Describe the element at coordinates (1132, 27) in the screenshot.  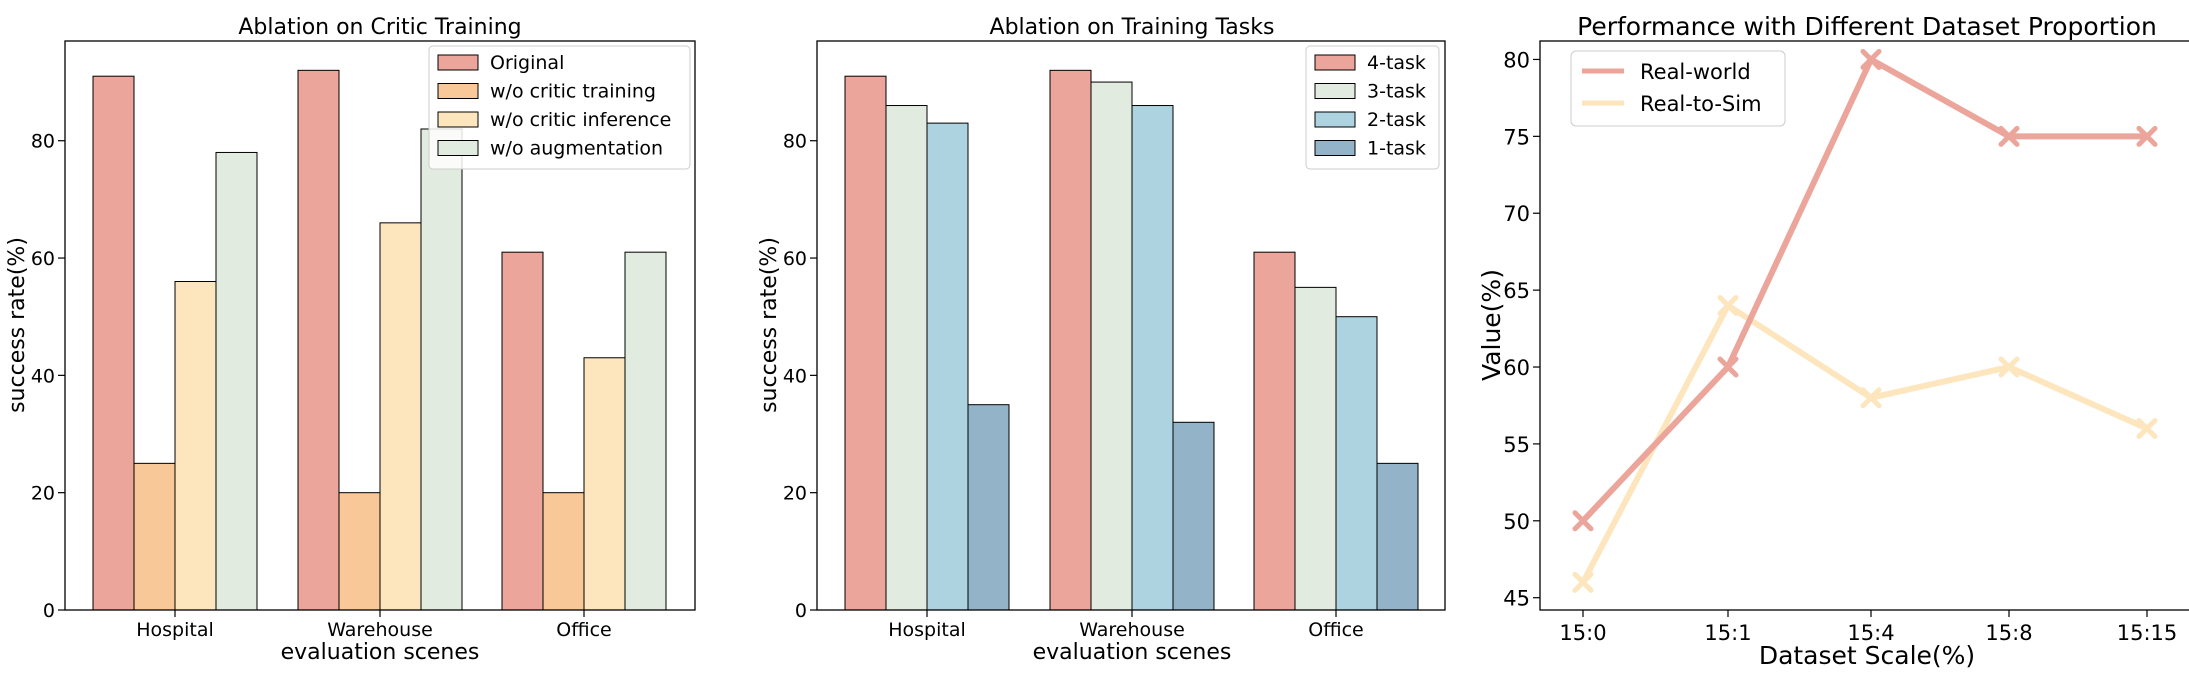
I see `chart-title: Ablation on Training Tasks` at that location.